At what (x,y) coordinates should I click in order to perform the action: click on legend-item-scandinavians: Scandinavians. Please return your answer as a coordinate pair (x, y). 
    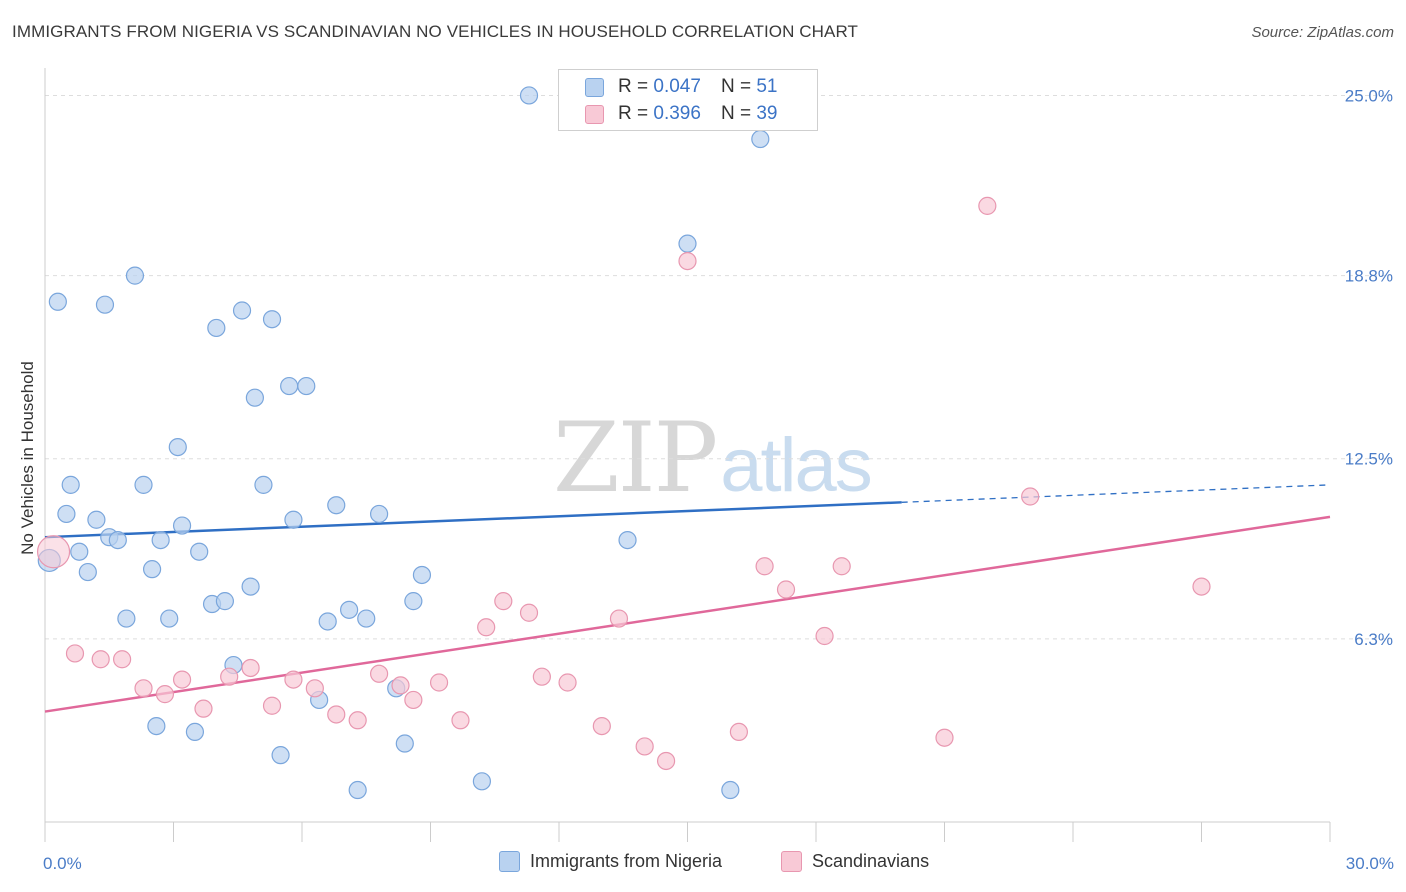
    Looking at the image, I should click on (855, 861).